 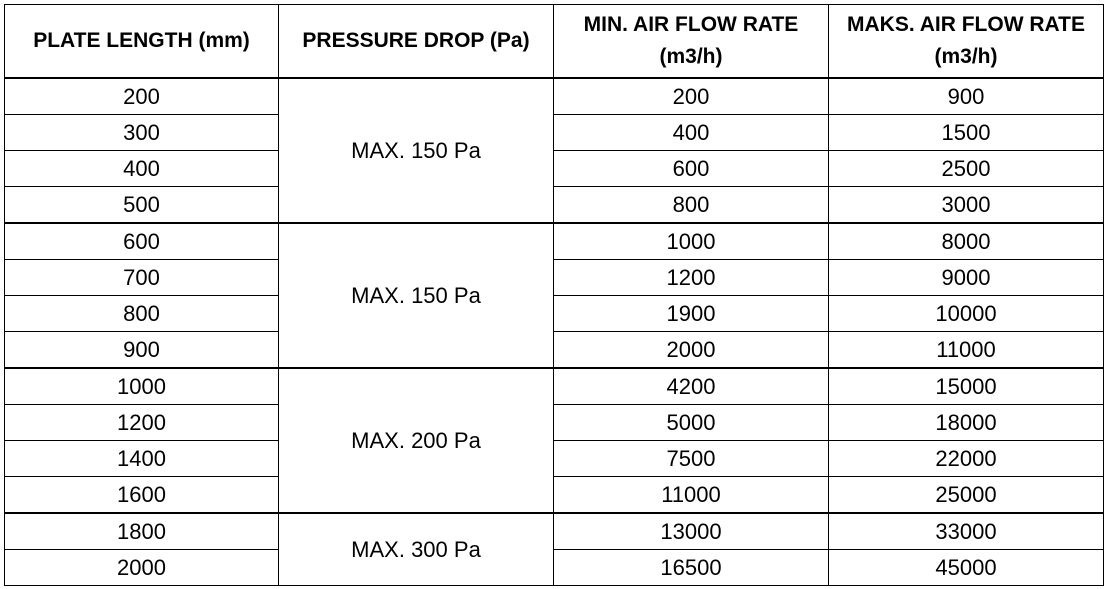 I want to click on header-plate-length: PLATE LENGTH (mm), so click(x=141, y=41).